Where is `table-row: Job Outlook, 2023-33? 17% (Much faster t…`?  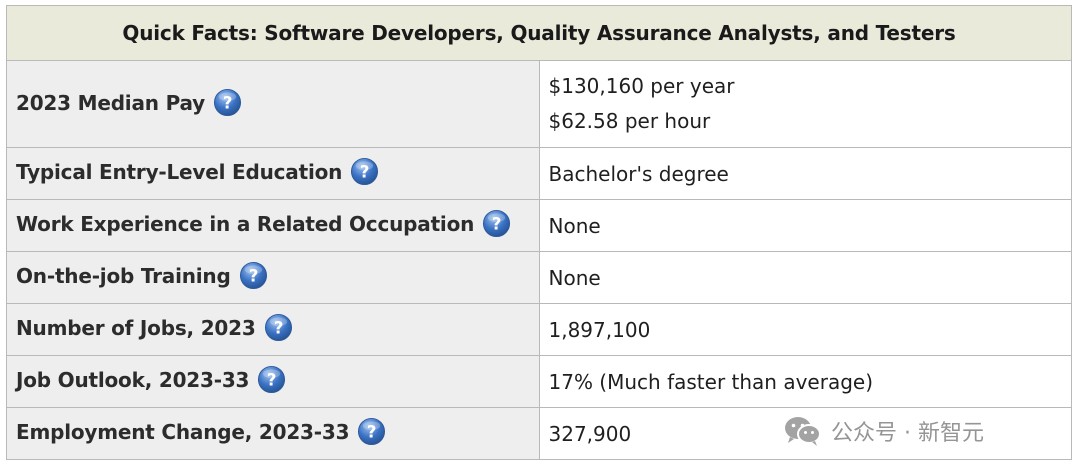
table-row: Job Outlook, 2023-33? 17% (Much faster t… is located at coordinates (539, 381).